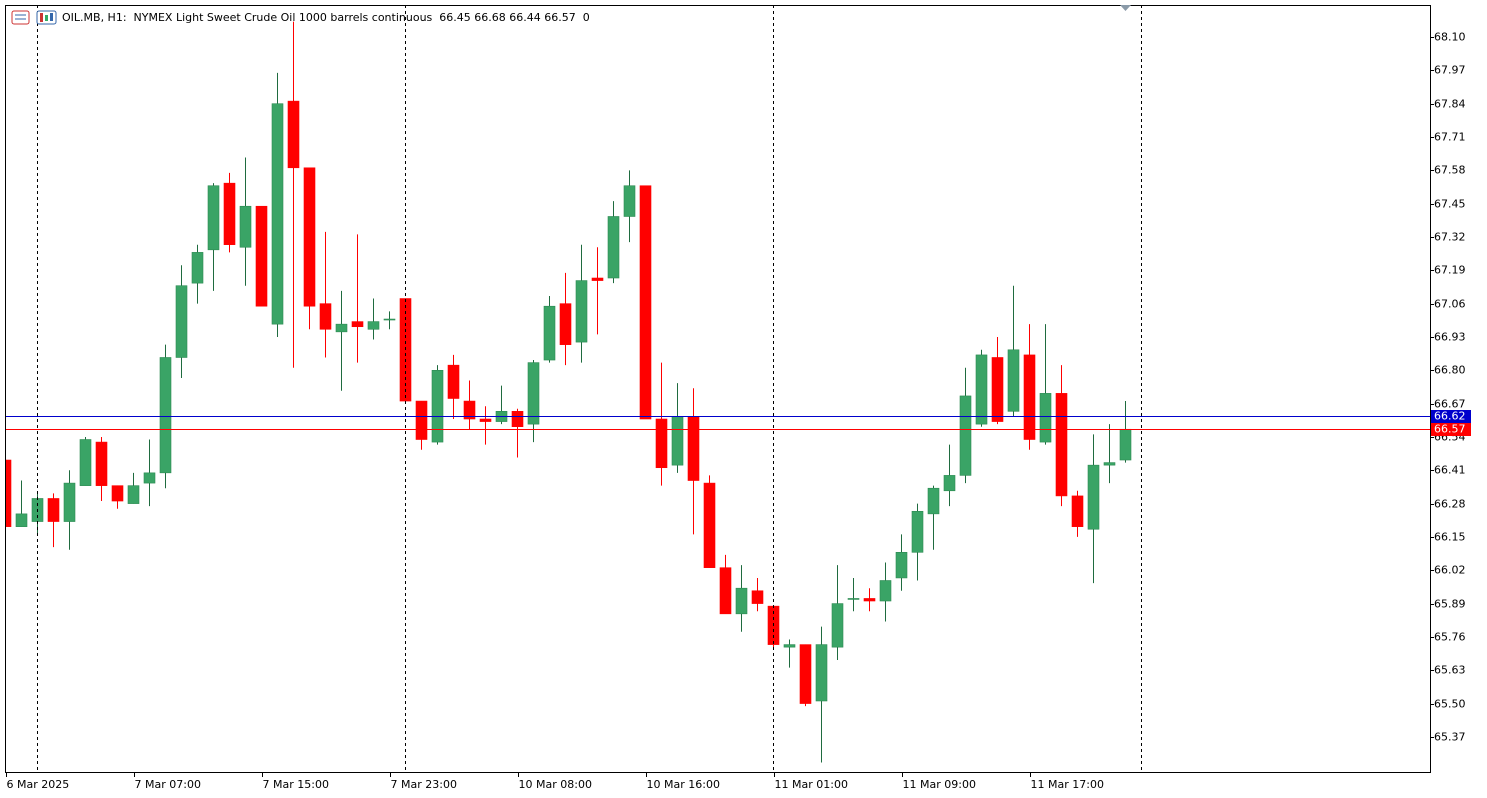 This screenshot has height=798, width=1487. Describe the element at coordinates (1450, 170) in the screenshot. I see `y-tick-label: 67.58` at that location.